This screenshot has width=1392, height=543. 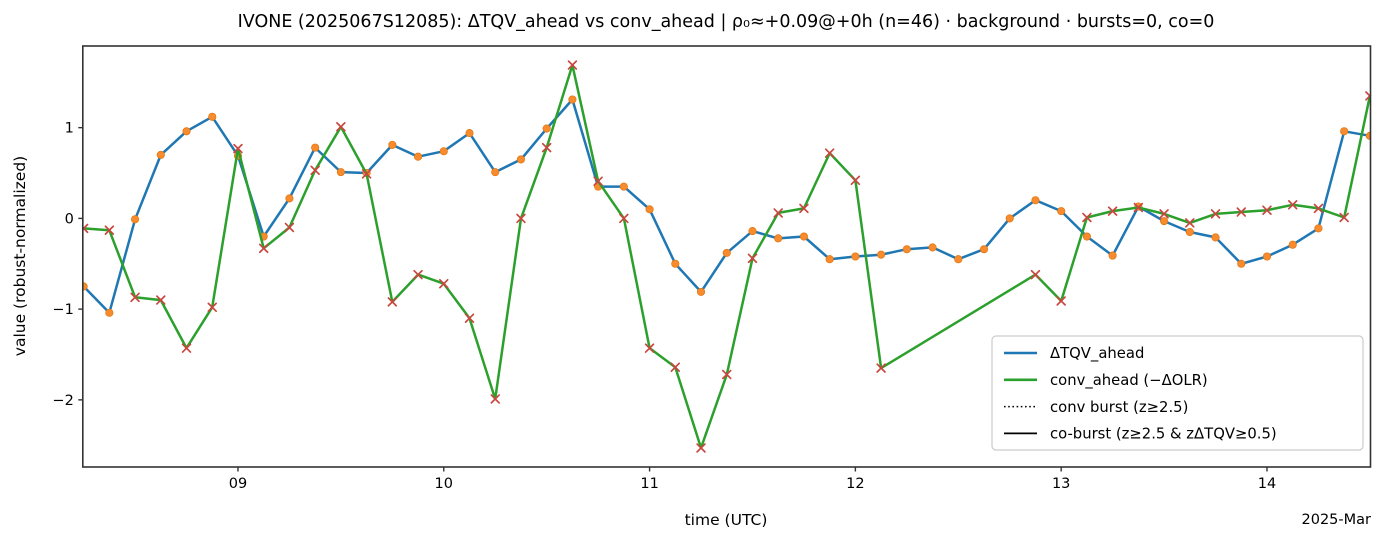 I want to click on legend-item-label: ΔTQV_ahead, so click(x=1097, y=353).